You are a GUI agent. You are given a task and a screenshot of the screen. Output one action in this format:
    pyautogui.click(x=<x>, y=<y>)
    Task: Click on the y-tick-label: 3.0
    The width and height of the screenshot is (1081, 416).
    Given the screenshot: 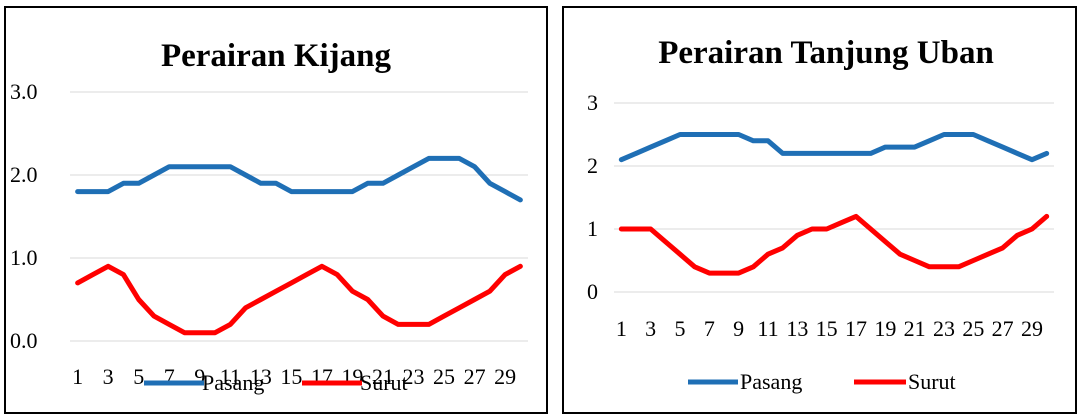 What is the action you would take?
    pyautogui.click(x=24, y=91)
    